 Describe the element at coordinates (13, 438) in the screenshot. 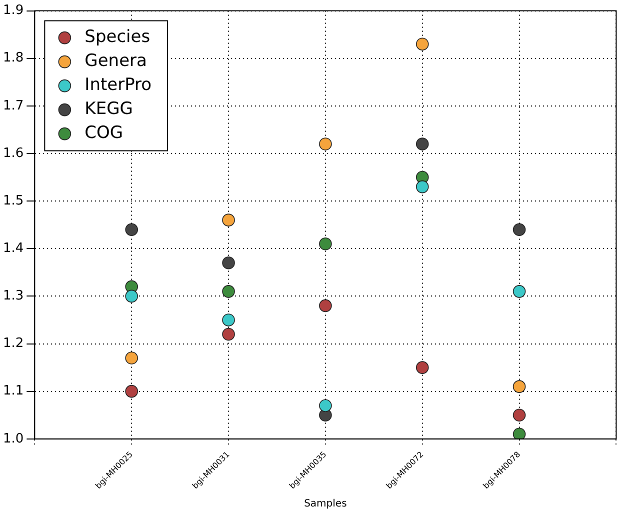

I see `y-tick-label: 1.0` at that location.